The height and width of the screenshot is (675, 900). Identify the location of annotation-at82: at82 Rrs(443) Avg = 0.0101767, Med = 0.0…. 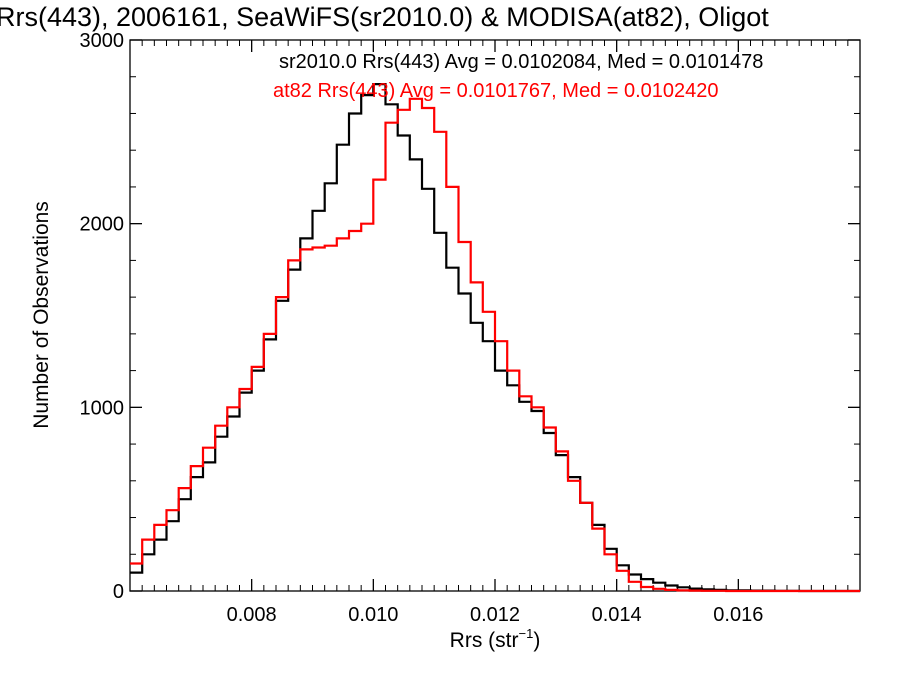
(496, 91).